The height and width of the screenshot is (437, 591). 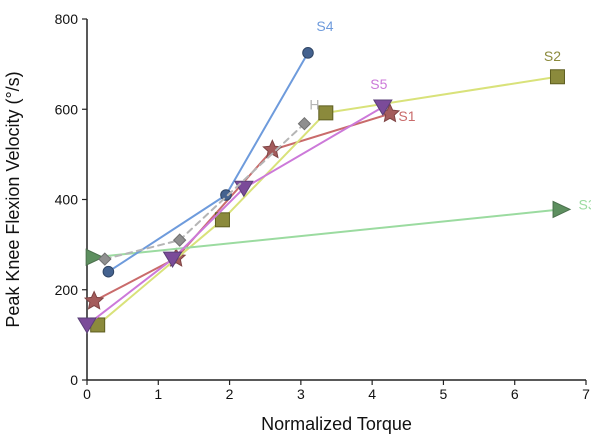 I want to click on series-label-s5: S5, so click(x=378, y=84).